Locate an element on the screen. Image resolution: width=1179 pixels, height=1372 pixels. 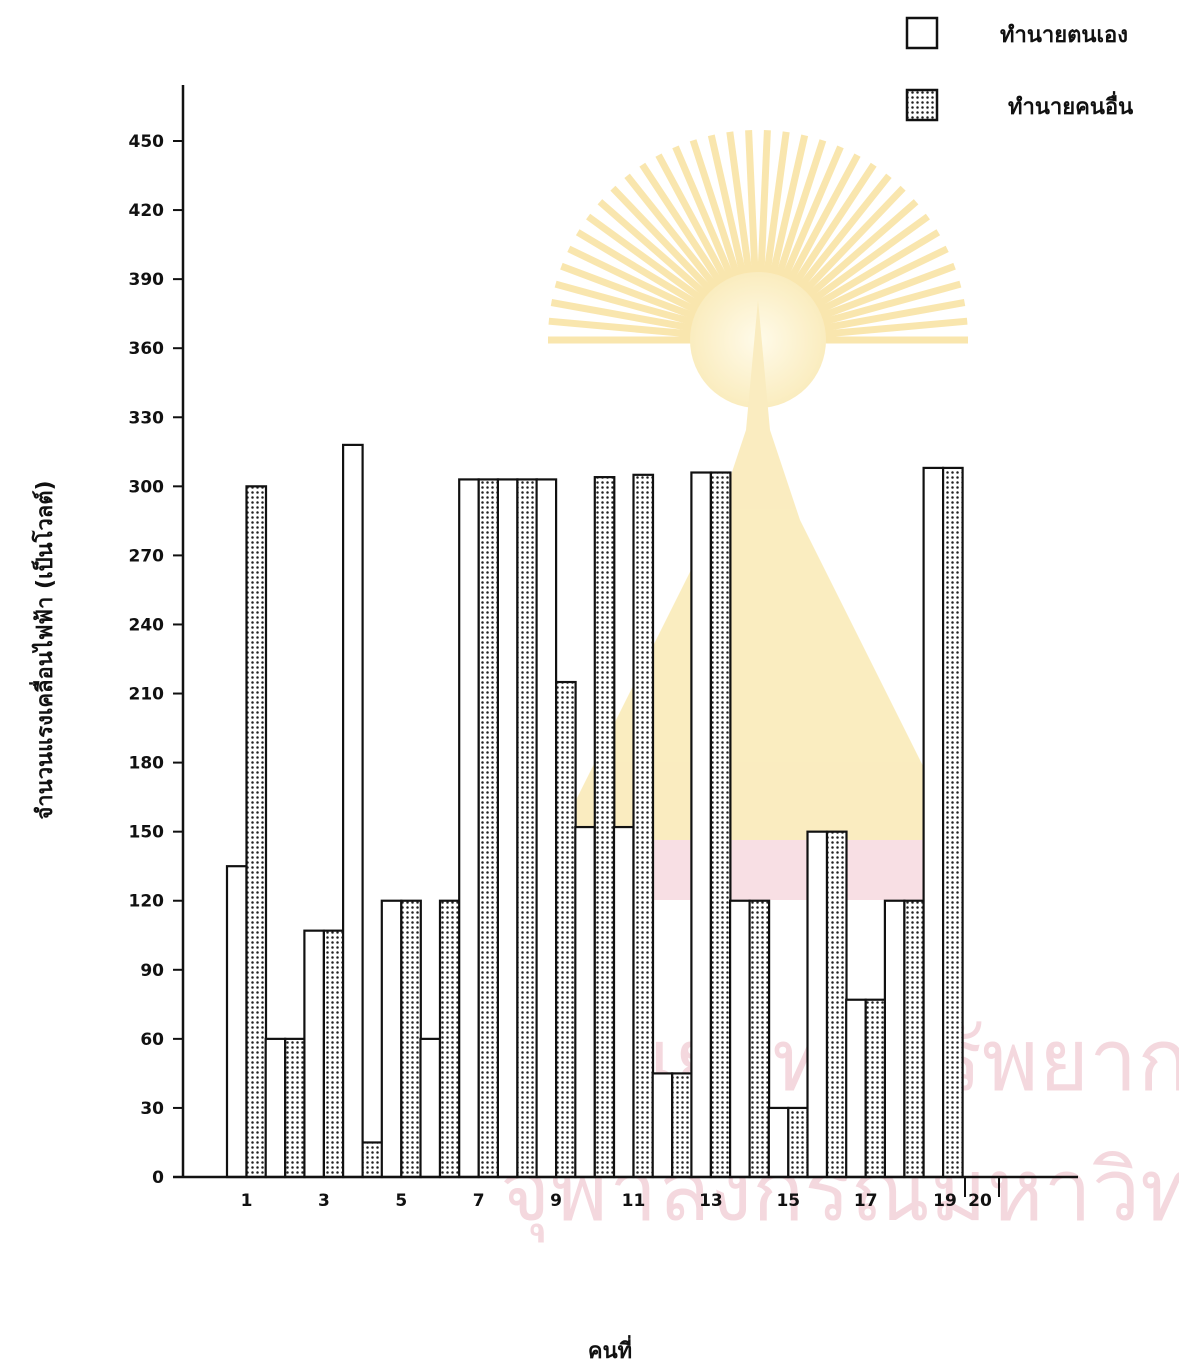
y-tick-label: 90 is located at coordinates (152, 971).